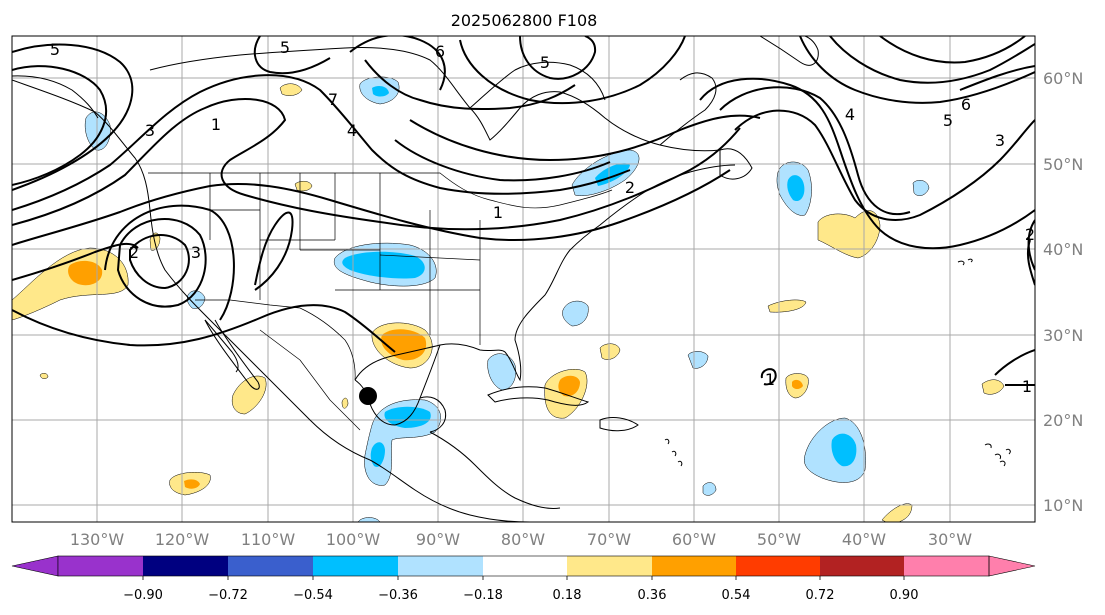 The image size is (1105, 615). Describe the element at coordinates (694, 539) in the screenshot. I see `lon-label: 60°W` at that location.